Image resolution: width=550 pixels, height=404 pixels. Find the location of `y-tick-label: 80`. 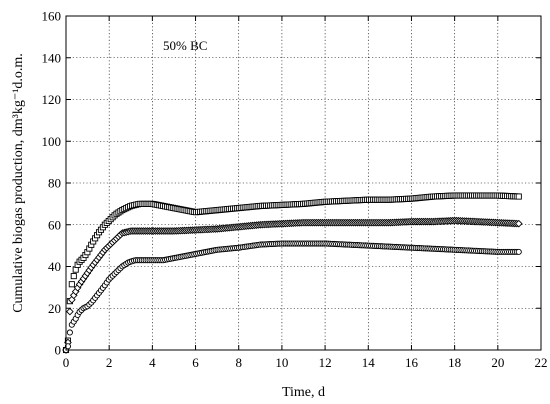

y-tick-label: 80 is located at coordinates (54, 183).